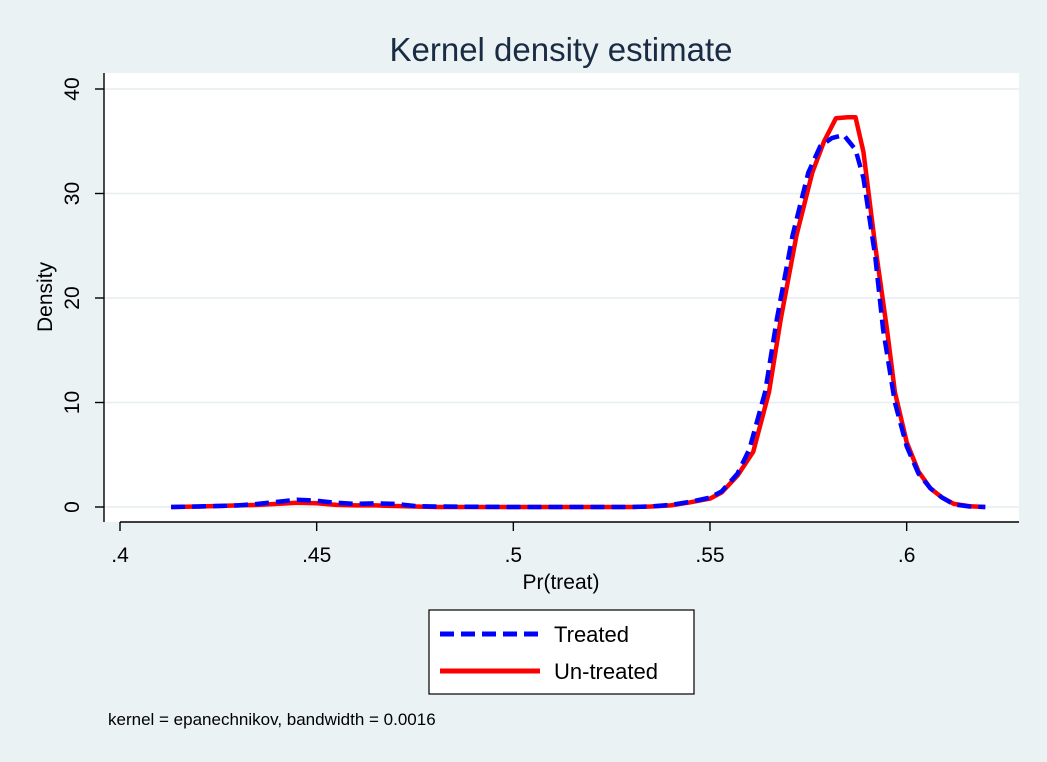  What do you see at coordinates (120, 555) in the screenshot?
I see `x-tick-label-0: .4` at bounding box center [120, 555].